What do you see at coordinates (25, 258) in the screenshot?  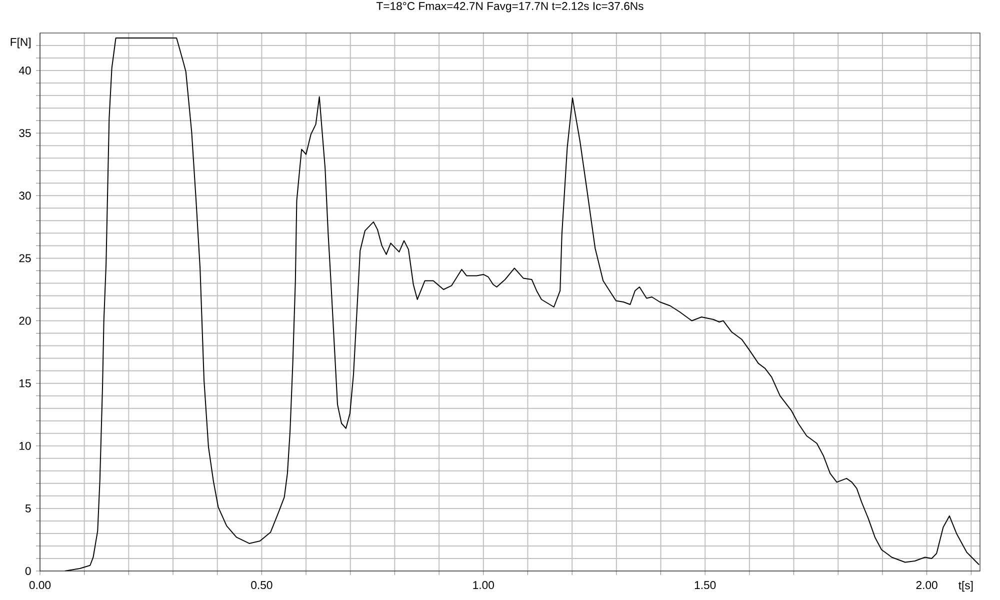 I see `y-tick-label: 25` at bounding box center [25, 258].